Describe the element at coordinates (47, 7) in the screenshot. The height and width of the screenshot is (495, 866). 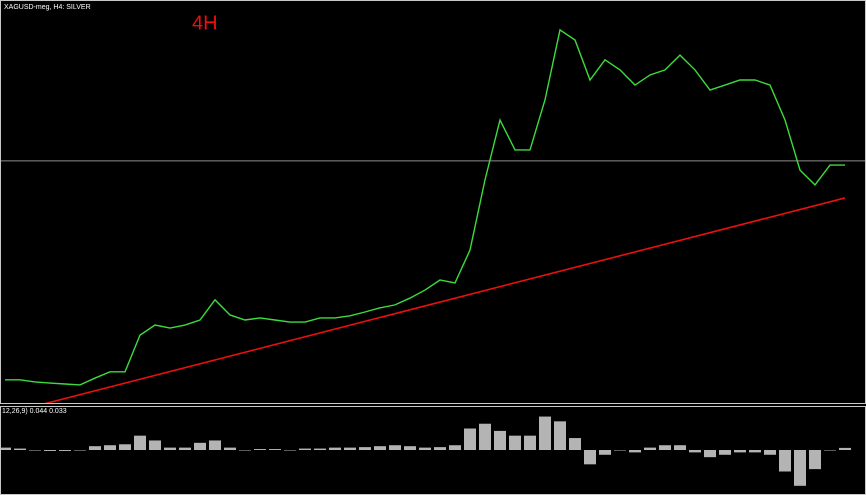
I see `symbol-title: XAGUSD-meg, H4: SILVER` at that location.